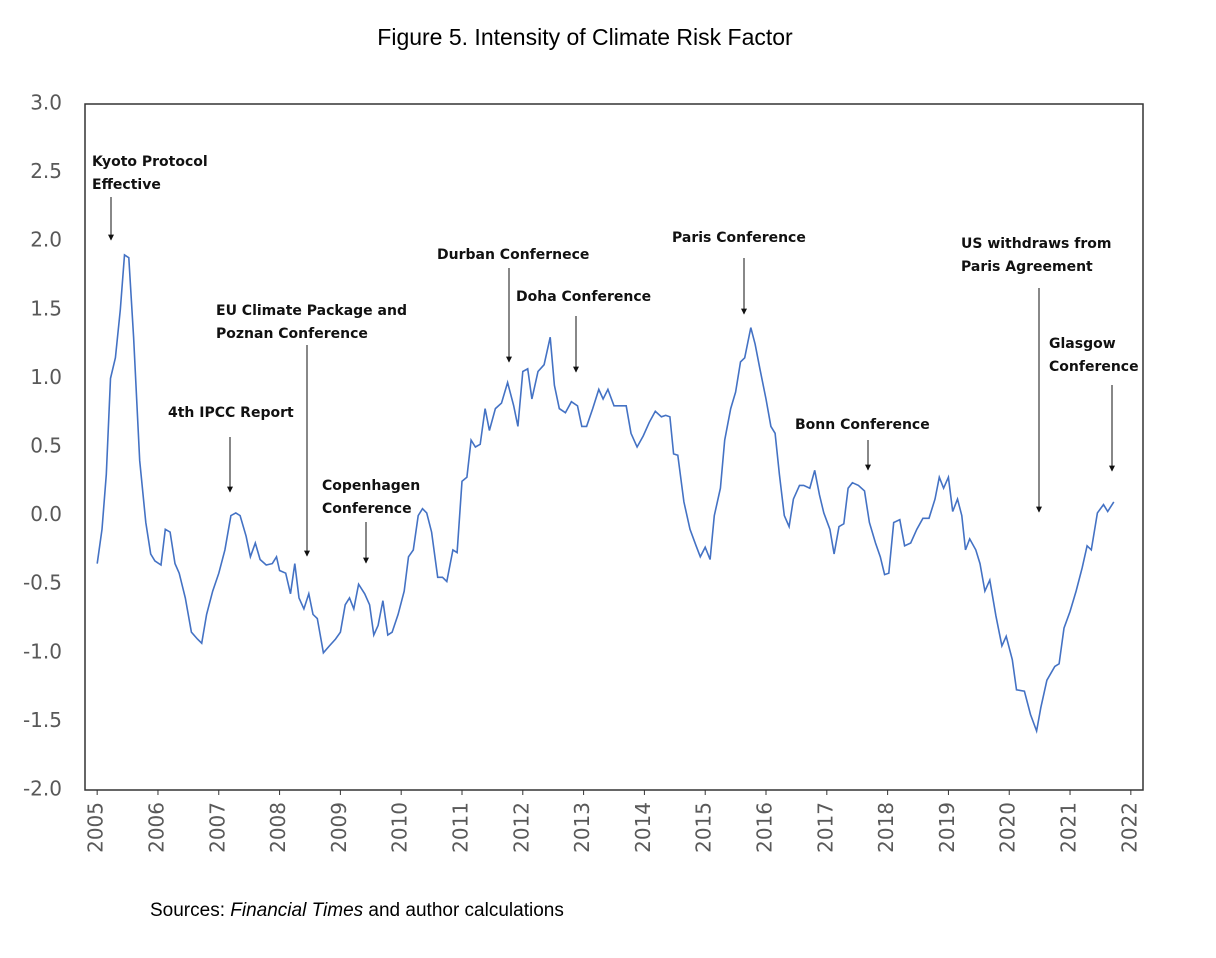 The width and height of the screenshot is (1216, 958). I want to click on annotation: Bonn Conference, so click(862, 425).